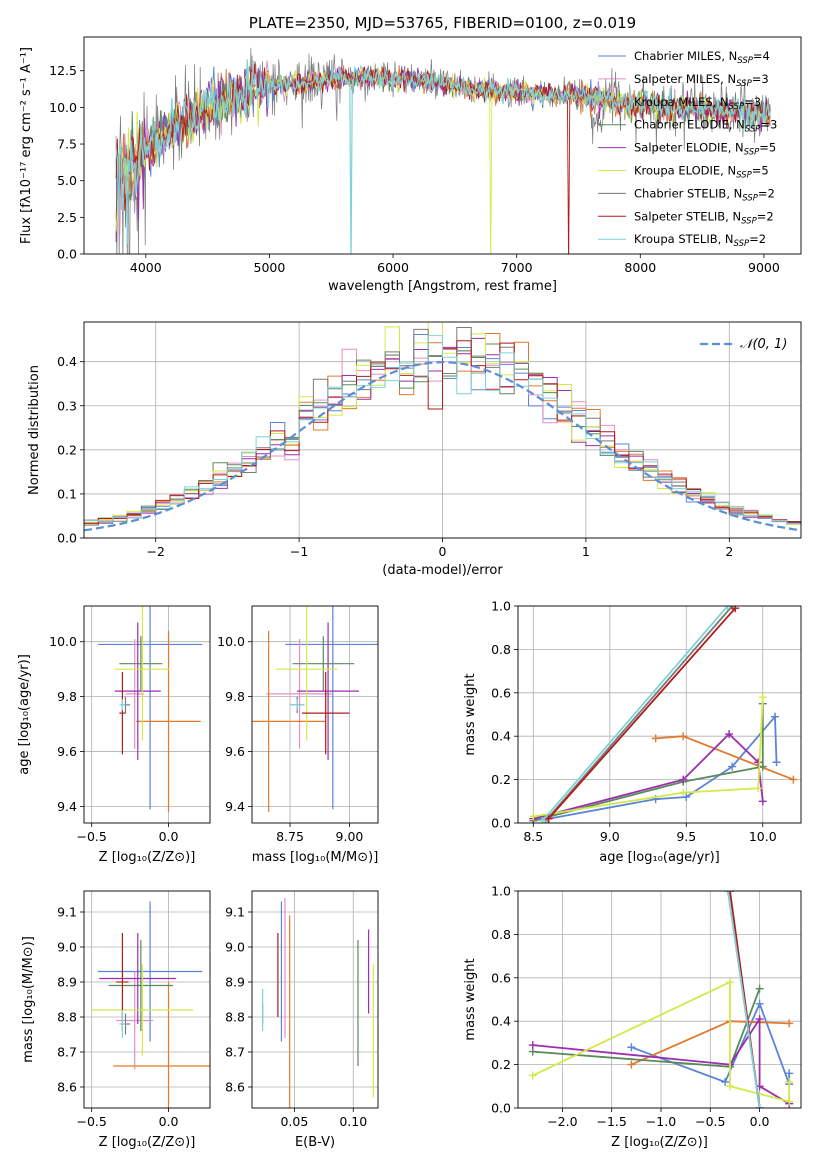 The width and height of the screenshot is (819, 1170). Describe the element at coordinates (767, 148) in the screenshot. I see `legend-nssp: =5` at that location.